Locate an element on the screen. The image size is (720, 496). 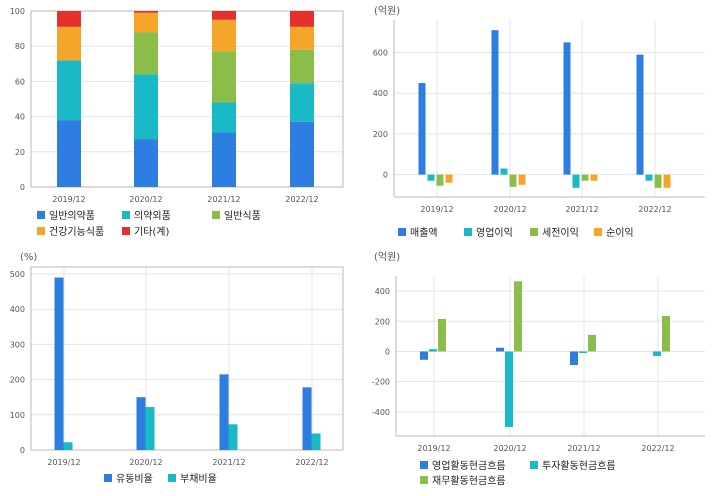
legend-label: 세전이익 is located at coordinates (560, 233).